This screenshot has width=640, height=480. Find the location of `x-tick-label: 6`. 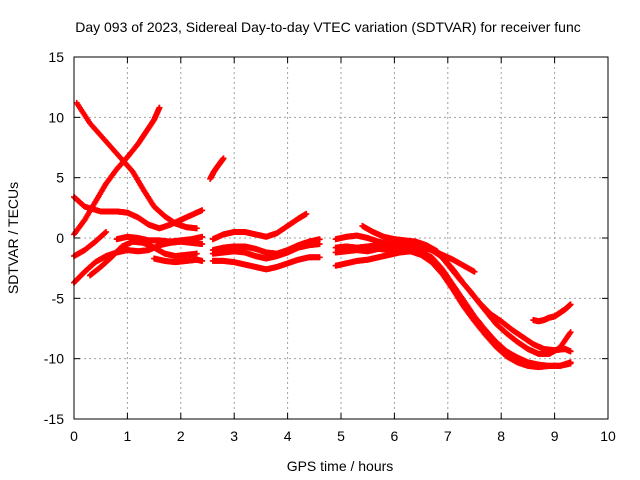

x-tick-label: 6 is located at coordinates (395, 436).